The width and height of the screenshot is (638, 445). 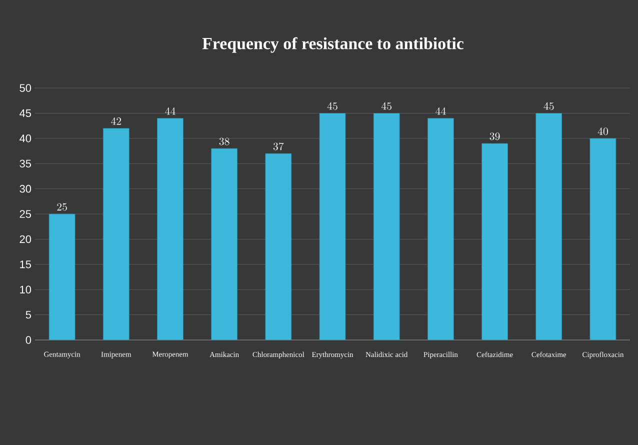 What do you see at coordinates (29, 314) in the screenshot?
I see `y-tick-label: 5` at bounding box center [29, 314].